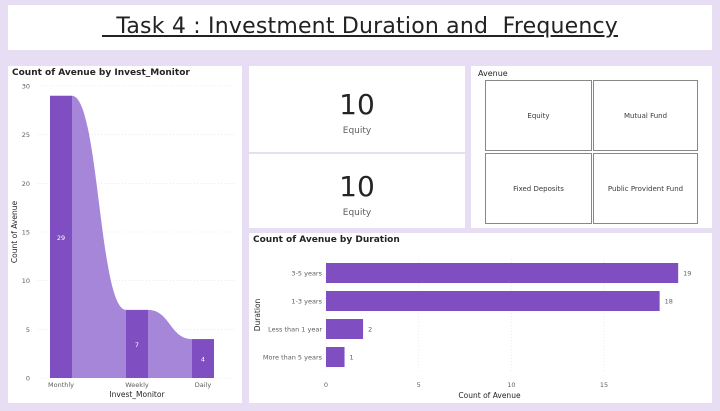  Describe the element at coordinates (203, 385) in the screenshot. I see `x-tick-label: Daily` at that location.